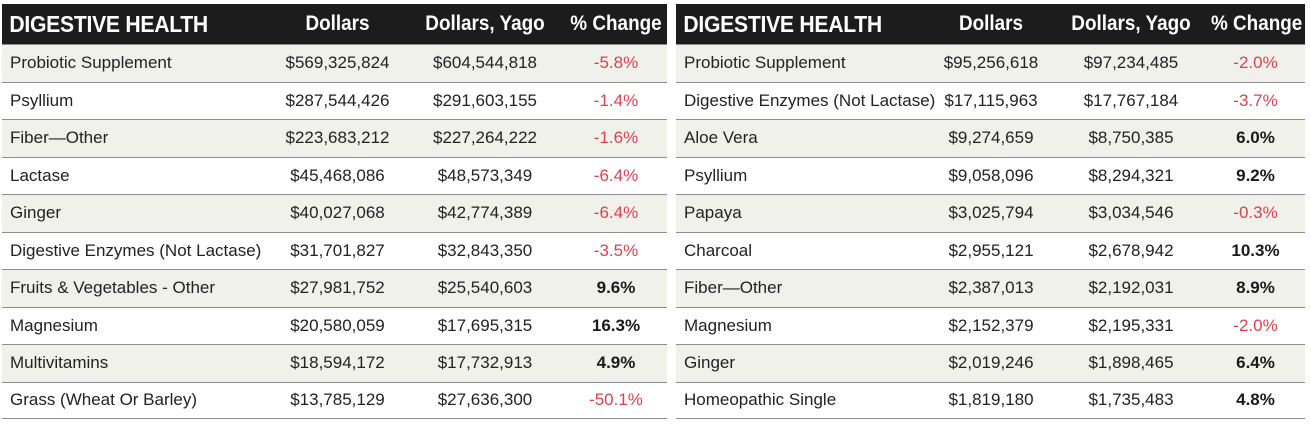 This screenshot has width=1311, height=430. I want to click on pct-change-cell: 16.3%, so click(616, 325).